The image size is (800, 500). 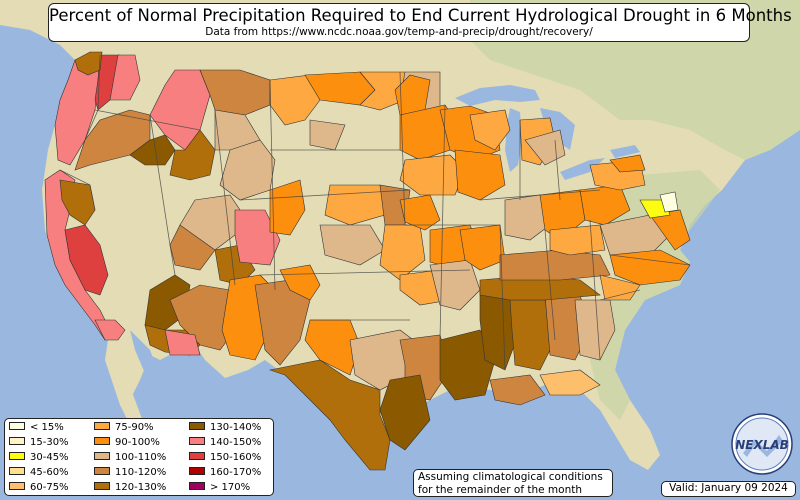 I want to click on legend-item: 130-140%, so click(x=225, y=427).